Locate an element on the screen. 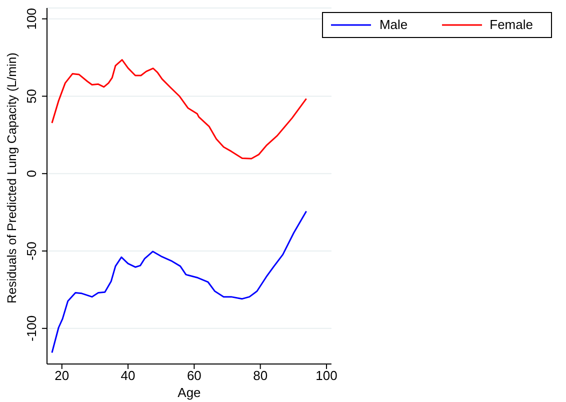  y-tick-label: -100 is located at coordinates (31, 328).